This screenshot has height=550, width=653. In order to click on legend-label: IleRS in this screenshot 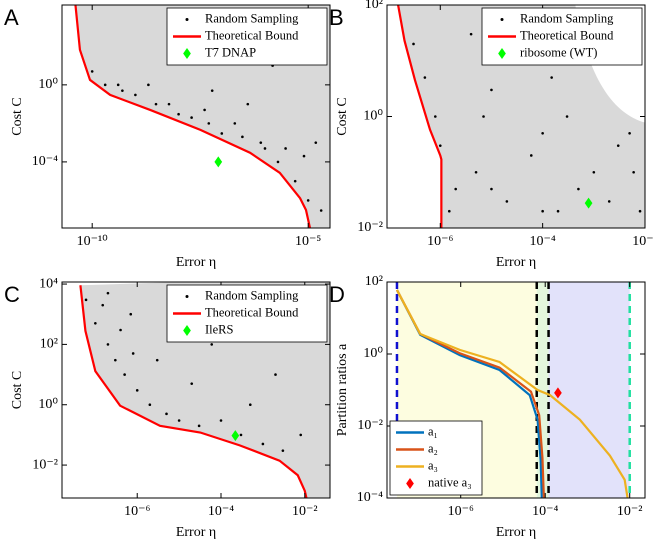, I will do `click(219, 329)`.